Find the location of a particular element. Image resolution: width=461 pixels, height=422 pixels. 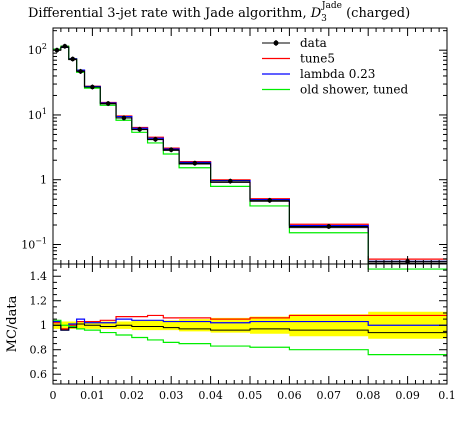

data-point-8-marker is located at coordinates (139, 129).